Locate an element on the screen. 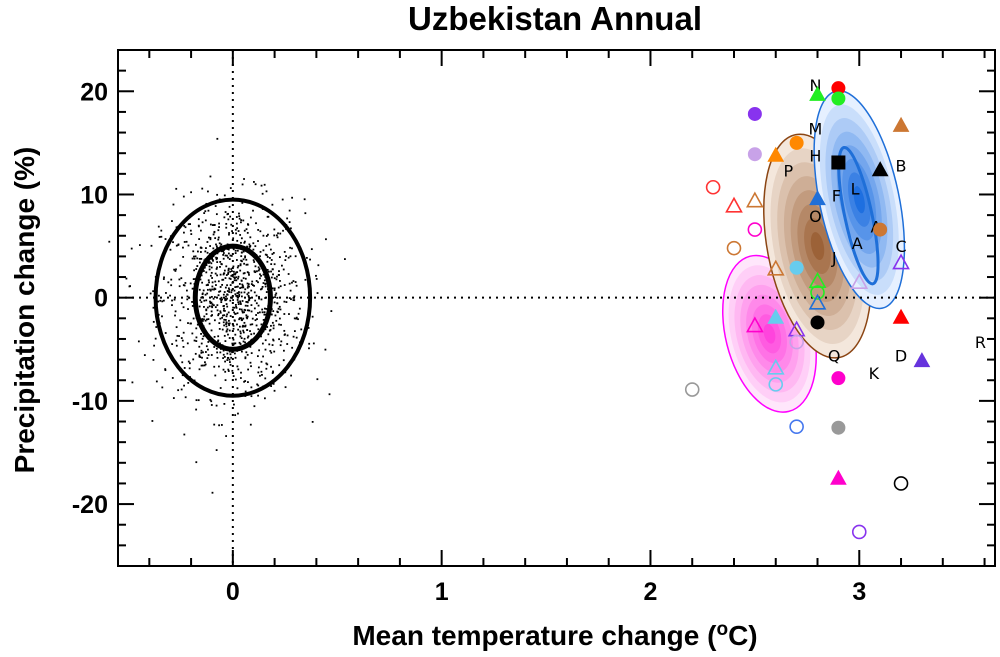  x-tick-label: 2 is located at coordinates (651, 592).